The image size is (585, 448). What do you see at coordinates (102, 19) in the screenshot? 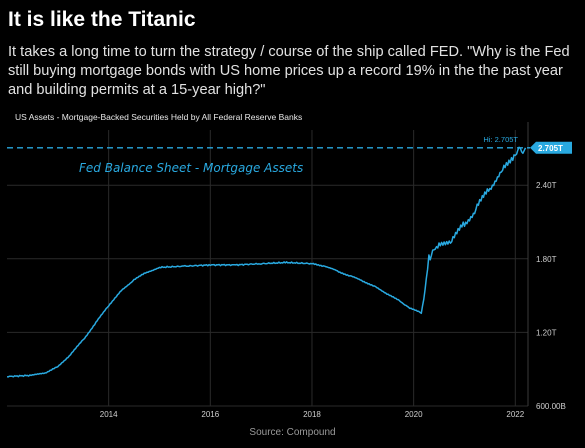
I see `headline: It is like the Titanic` at bounding box center [102, 19].